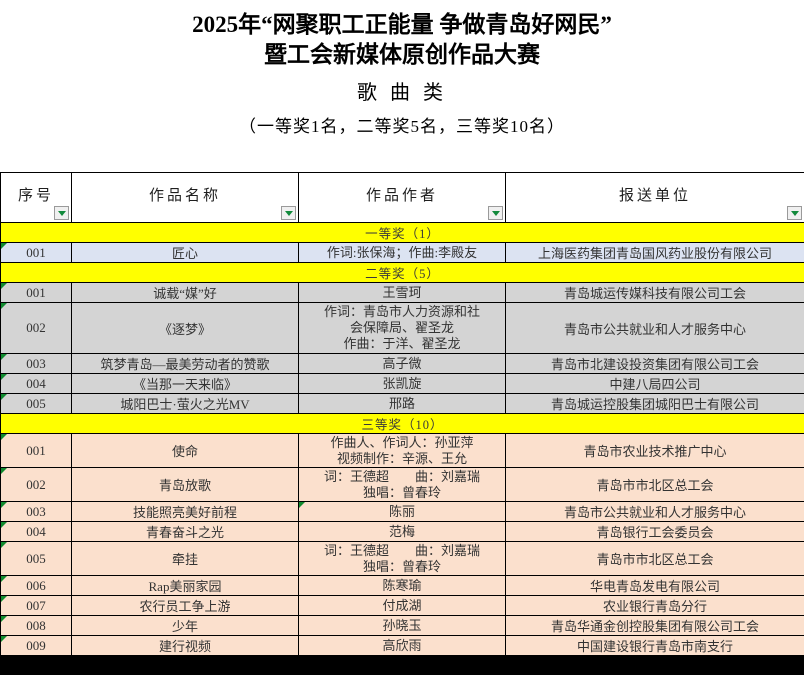 Image resolution: width=804 pixels, height=675 pixels. I want to click on cell-sequence-number: 002, so click(36, 484).